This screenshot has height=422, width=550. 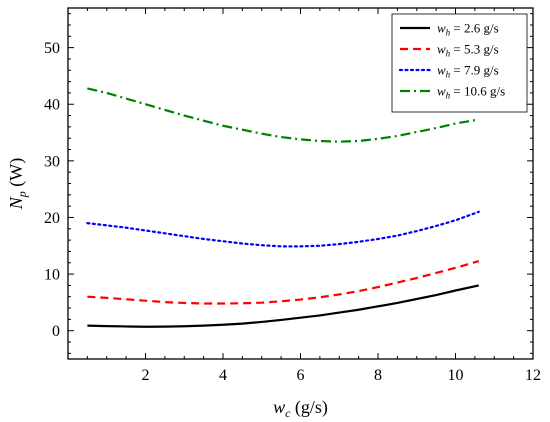 What do you see at coordinates (456, 375) in the screenshot?
I see `x-tick-label: 10` at bounding box center [456, 375].